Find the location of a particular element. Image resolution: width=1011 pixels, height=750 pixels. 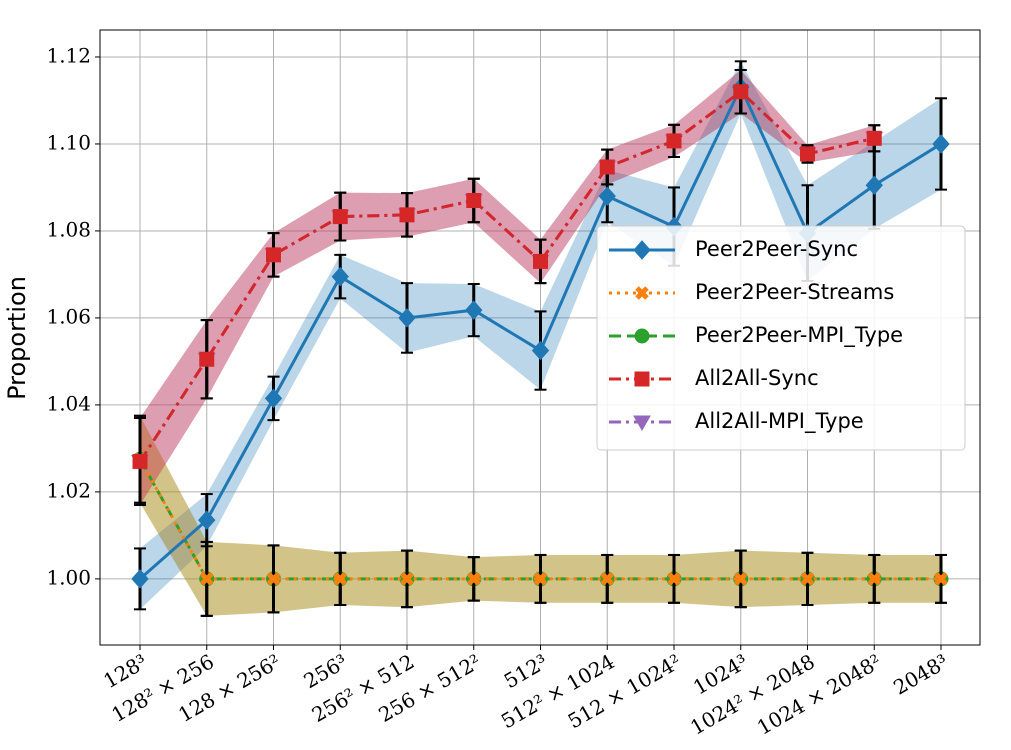

legend-label: Peer2Peer-MPI_Type is located at coordinates (799, 335).